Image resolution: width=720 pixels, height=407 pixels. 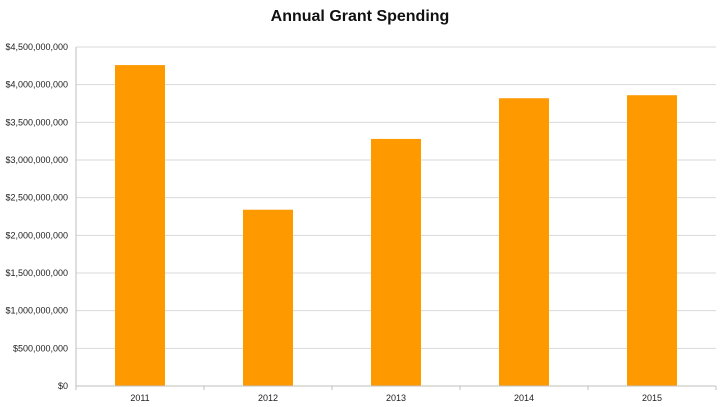 What do you see at coordinates (360, 16) in the screenshot?
I see `chart-title: Annual Grant Spending` at bounding box center [360, 16].